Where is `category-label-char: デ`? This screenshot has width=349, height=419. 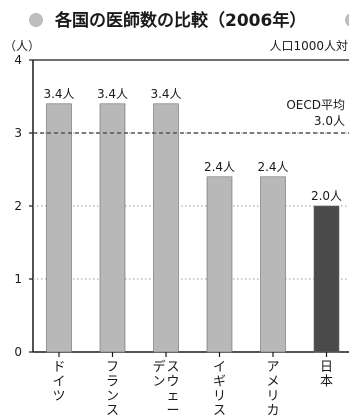
category-label-char: デ is located at coordinates (158, 367).